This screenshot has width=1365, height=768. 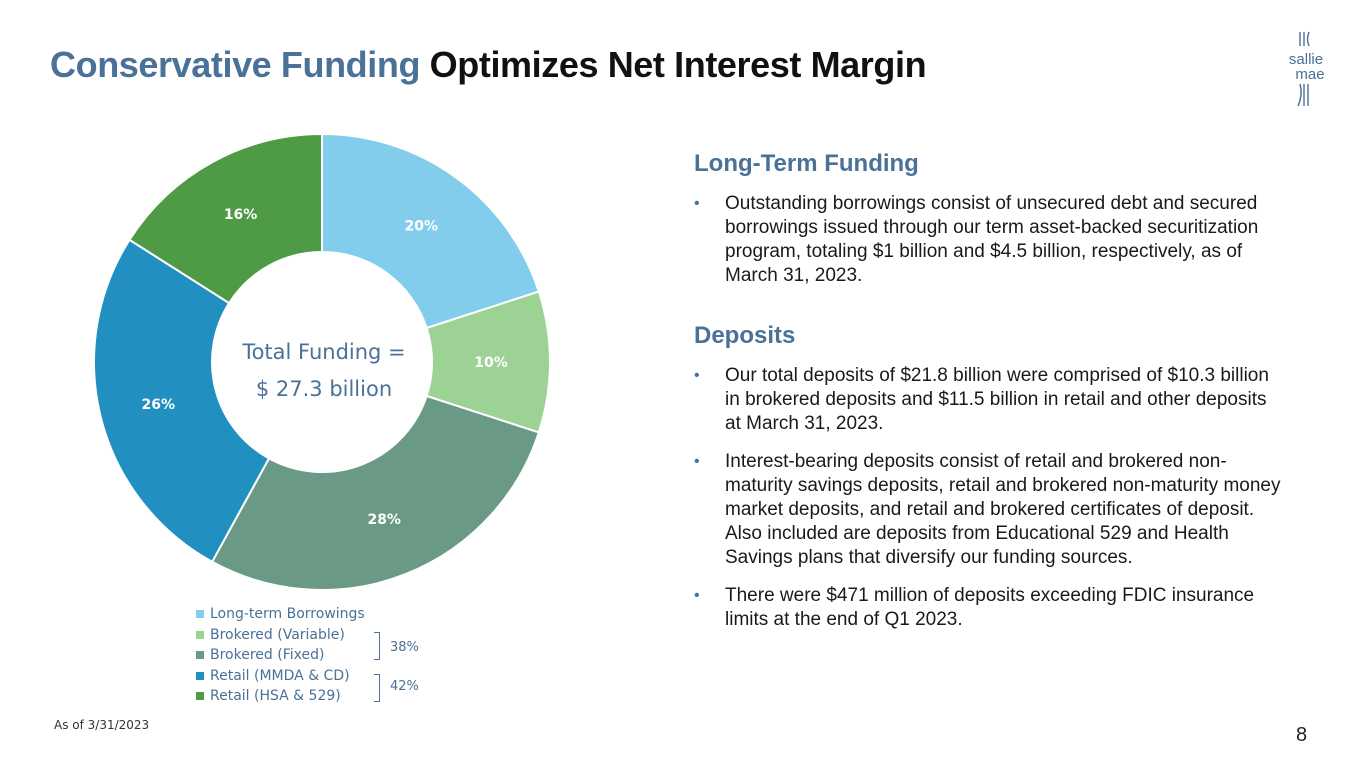 What do you see at coordinates (745, 335) in the screenshot?
I see `deposits-heading: Deposits` at bounding box center [745, 335].